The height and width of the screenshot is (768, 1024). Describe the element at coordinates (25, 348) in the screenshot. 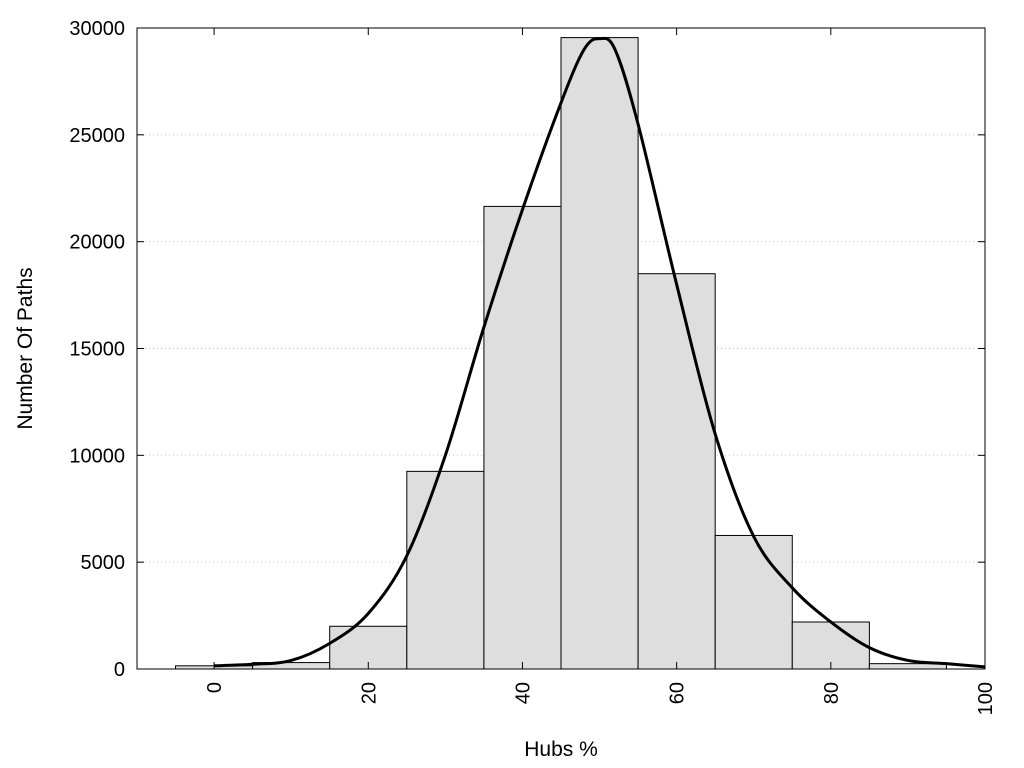

I see `y-axis-label: Number Of Paths` at that location.